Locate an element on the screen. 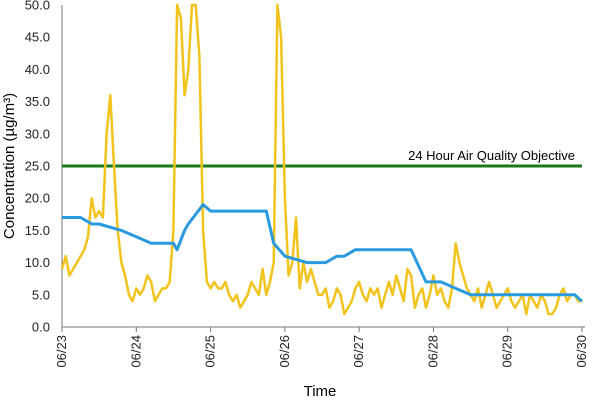 Image resolution: width=600 pixels, height=400 pixels. x-tick-label: 06/26 is located at coordinates (284, 351).